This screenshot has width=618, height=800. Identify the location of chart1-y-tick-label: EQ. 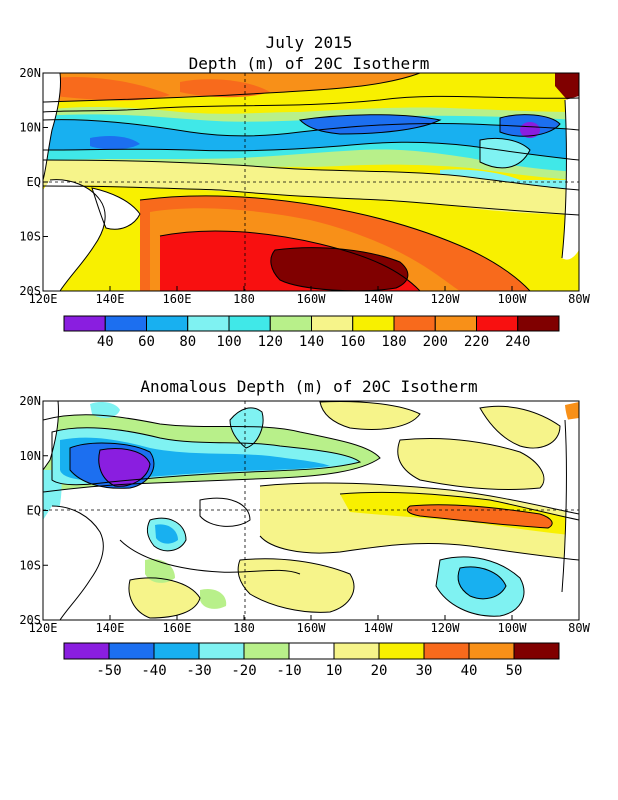
(34, 182).